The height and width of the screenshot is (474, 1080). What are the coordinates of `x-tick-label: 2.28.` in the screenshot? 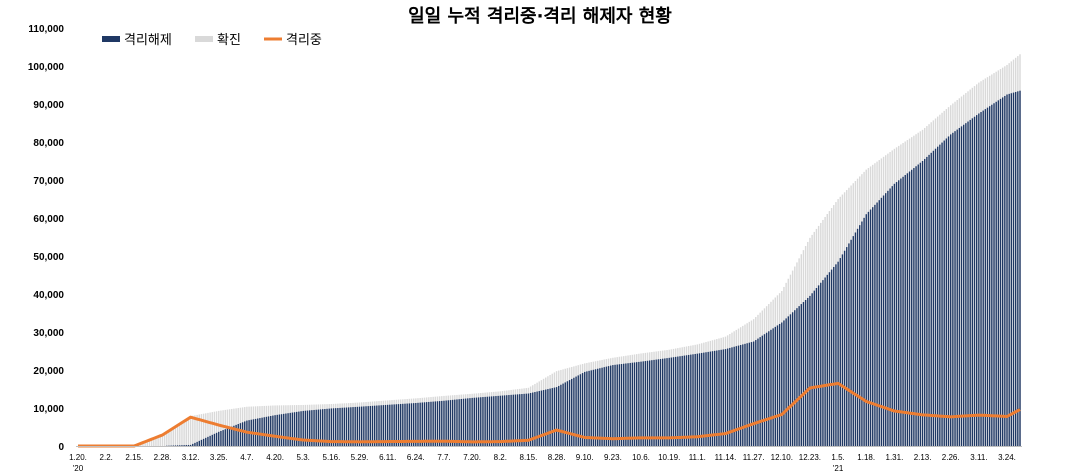 It's located at (163, 457).